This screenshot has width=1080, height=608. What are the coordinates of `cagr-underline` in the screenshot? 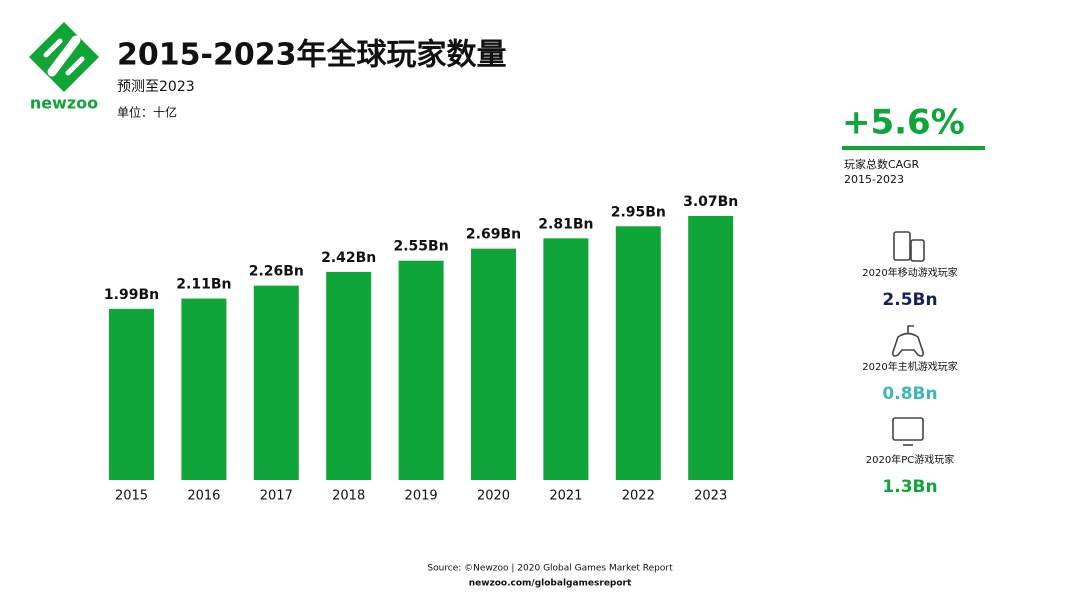 It's located at (913, 148).